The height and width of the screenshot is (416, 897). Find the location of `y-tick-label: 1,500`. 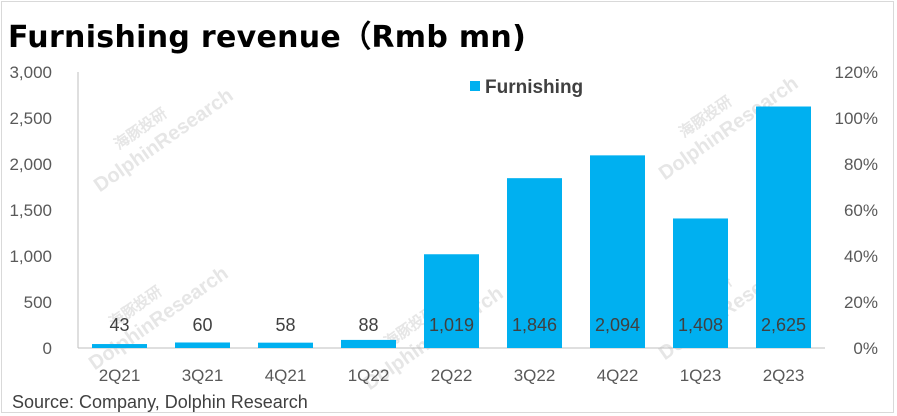

y-tick-label: 1,500 is located at coordinates (30, 210).